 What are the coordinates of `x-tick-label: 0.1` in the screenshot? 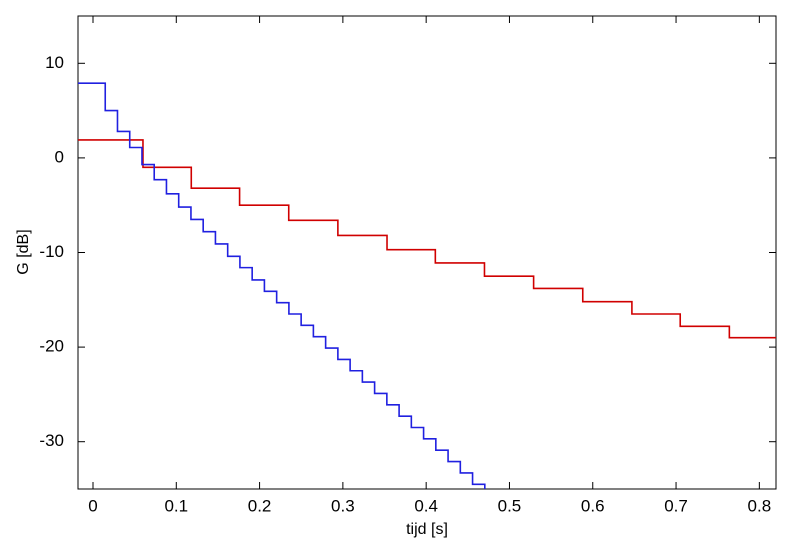 It's located at (176, 505).